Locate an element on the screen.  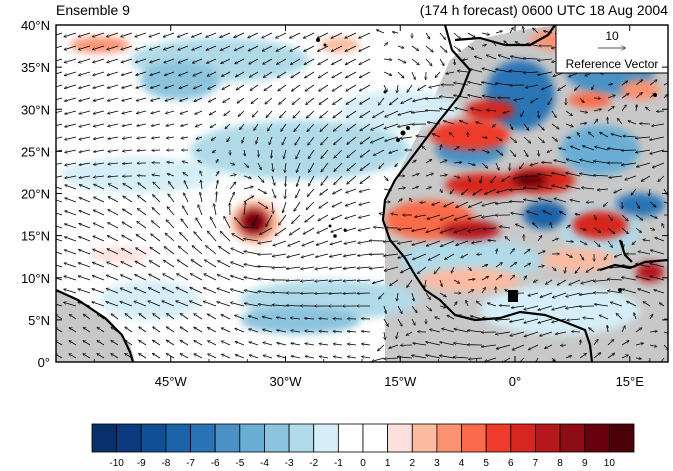
reference-vector-magnitude: 10 is located at coordinates (612, 36).